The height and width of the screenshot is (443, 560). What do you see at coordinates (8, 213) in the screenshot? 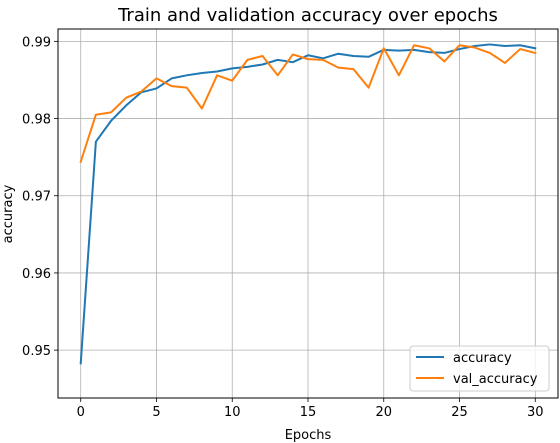
I see `y-axis-label: accuracy` at bounding box center [8, 213].